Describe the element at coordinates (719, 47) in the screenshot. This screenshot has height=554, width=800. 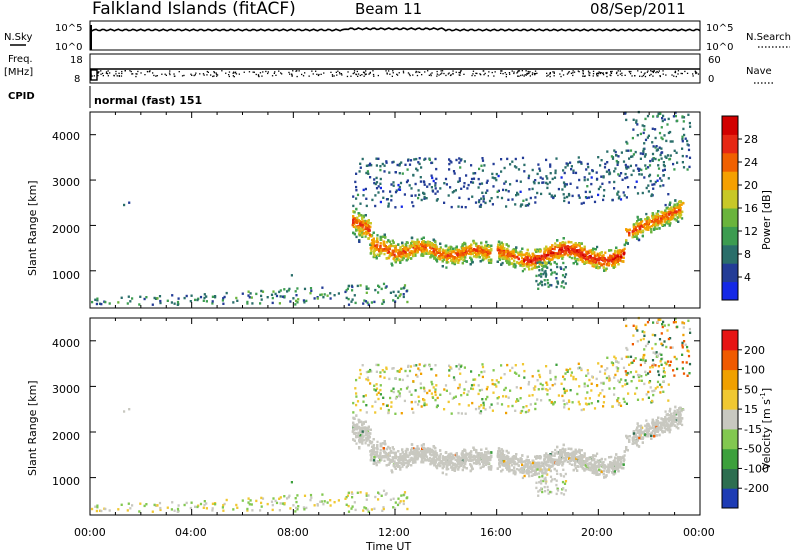
I see `sky-noise-tick-bottom-right: 10^0` at that location.